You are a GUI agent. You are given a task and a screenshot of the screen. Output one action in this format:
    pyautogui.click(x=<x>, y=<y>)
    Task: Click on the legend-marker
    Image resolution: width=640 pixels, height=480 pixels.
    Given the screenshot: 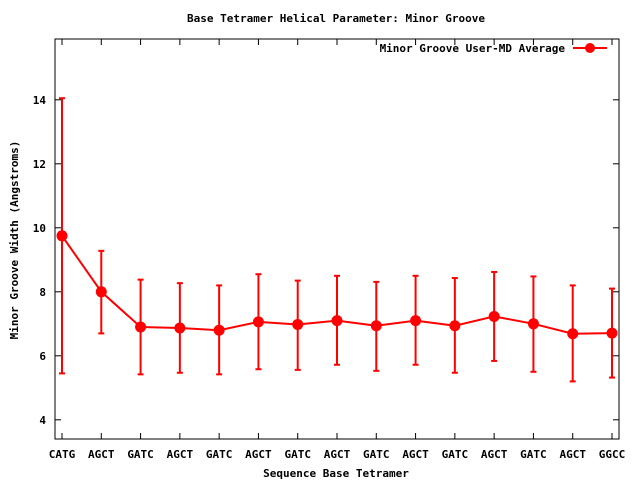 What is the action you would take?
    pyautogui.click(x=590, y=48)
    